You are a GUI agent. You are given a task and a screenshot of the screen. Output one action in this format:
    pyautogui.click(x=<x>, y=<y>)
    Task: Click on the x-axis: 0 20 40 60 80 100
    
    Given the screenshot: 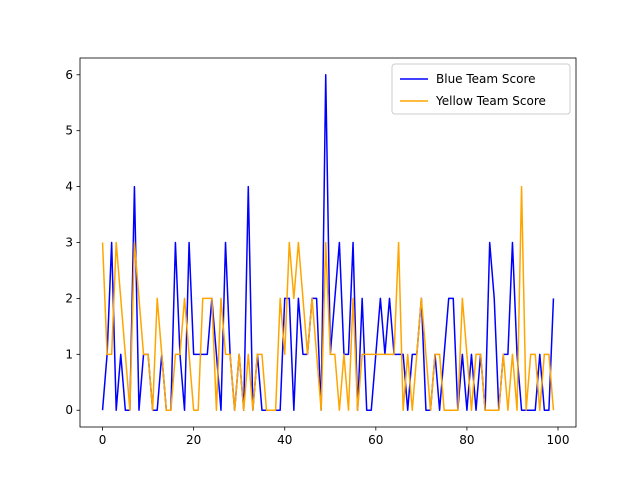 What is the action you would take?
    pyautogui.click(x=334, y=437)
    